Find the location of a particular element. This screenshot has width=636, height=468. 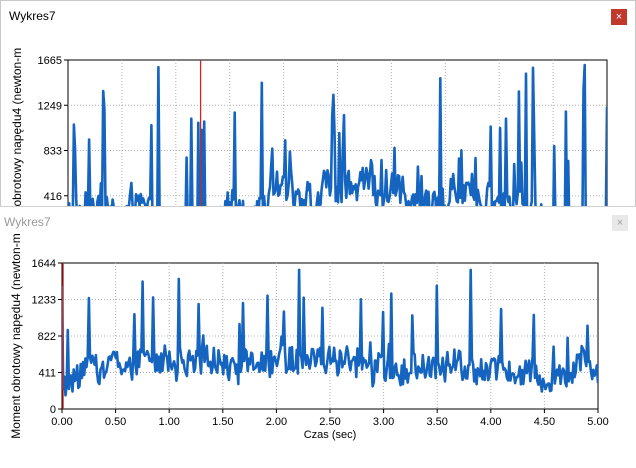

x-tick-label: 1.00 is located at coordinates (168, 422).